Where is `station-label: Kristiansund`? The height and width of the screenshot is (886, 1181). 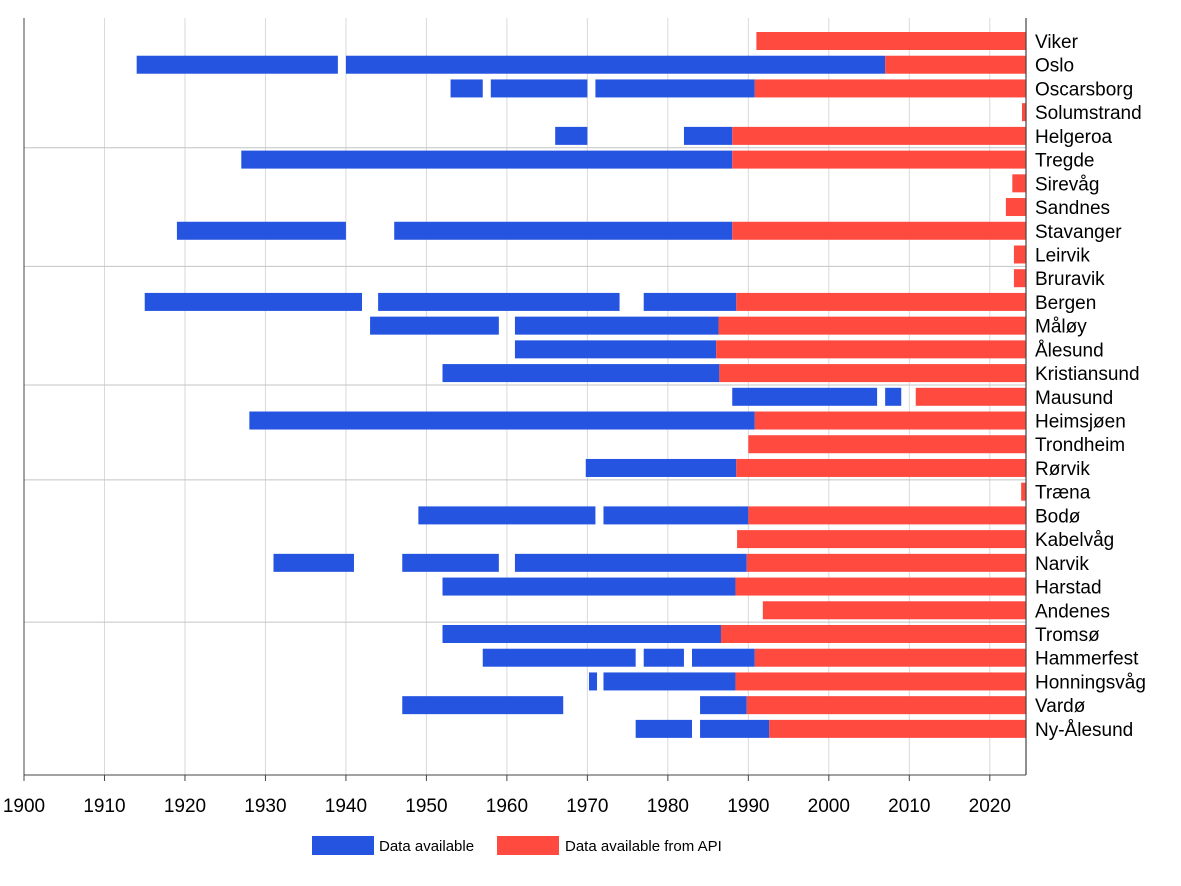
station-label: Kristiansund is located at coordinates (1087, 374).